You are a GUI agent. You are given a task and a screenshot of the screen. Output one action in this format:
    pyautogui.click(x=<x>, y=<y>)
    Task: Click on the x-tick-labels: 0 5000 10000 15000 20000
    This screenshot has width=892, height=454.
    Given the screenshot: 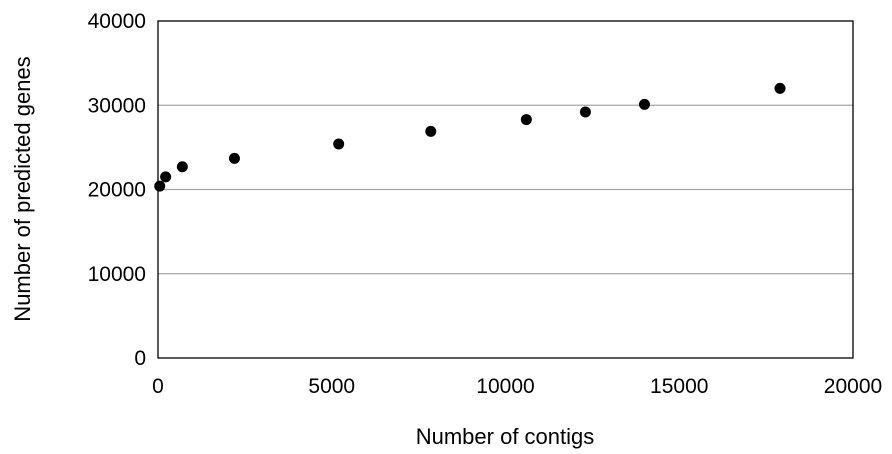 What is the action you would take?
    pyautogui.click(x=517, y=386)
    